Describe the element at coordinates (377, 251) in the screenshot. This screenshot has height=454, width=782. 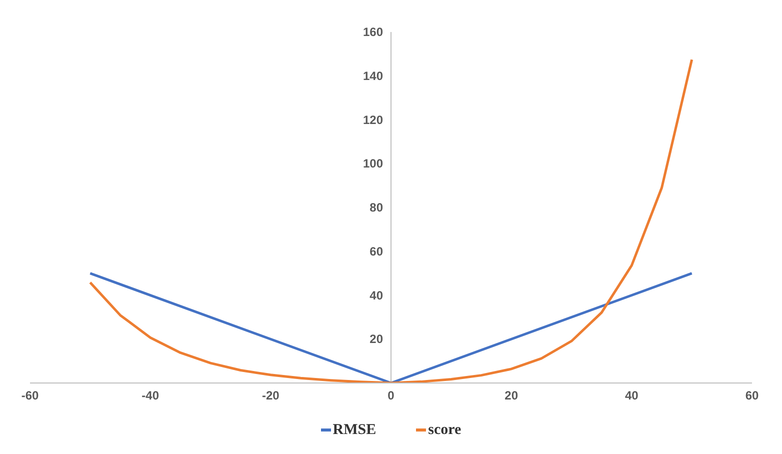
I see `y-tick-label: 60` at that location.